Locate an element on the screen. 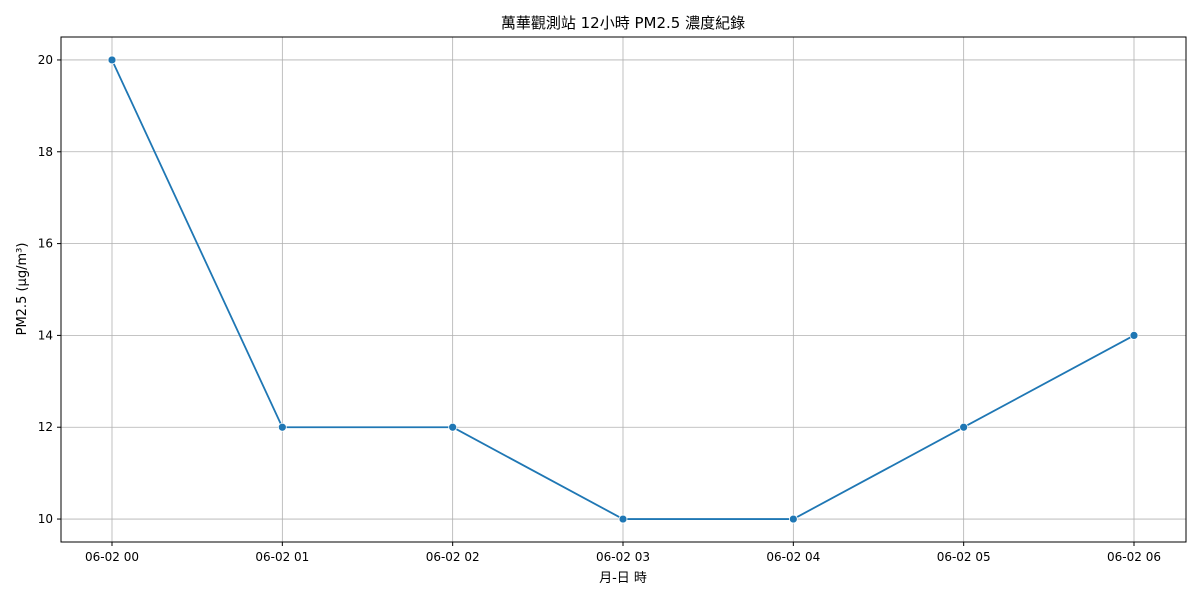 This screenshot has width=1200, height=600. y-tick-label: 16 is located at coordinates (45, 244).